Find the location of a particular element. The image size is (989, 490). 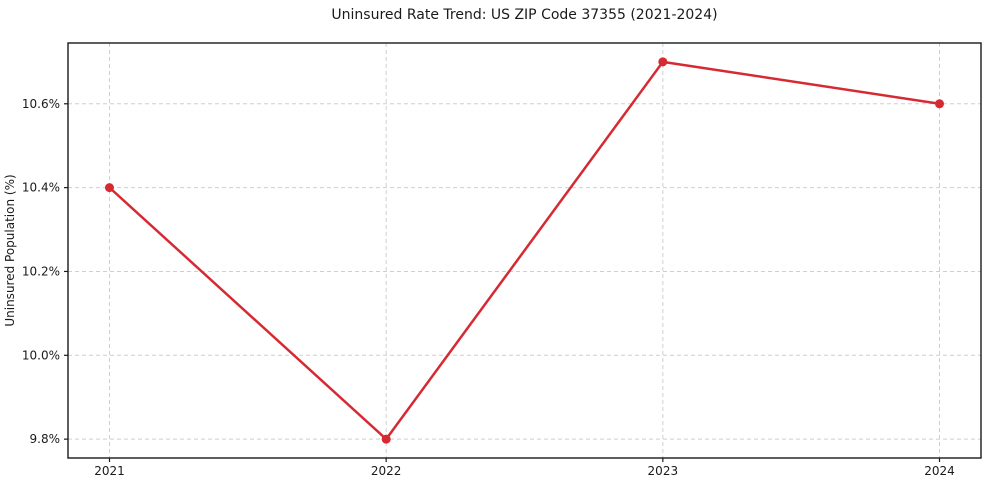

y-tick-label: 10.0% is located at coordinates (41, 355).